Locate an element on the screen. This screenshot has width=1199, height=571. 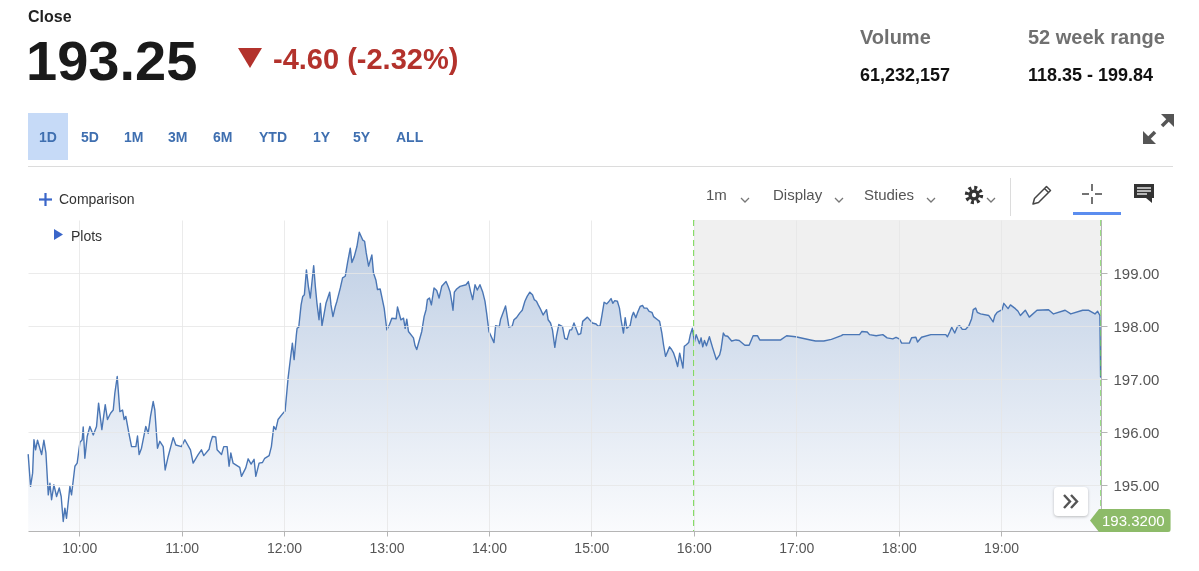
text: ALL is located at coordinates (410, 137).